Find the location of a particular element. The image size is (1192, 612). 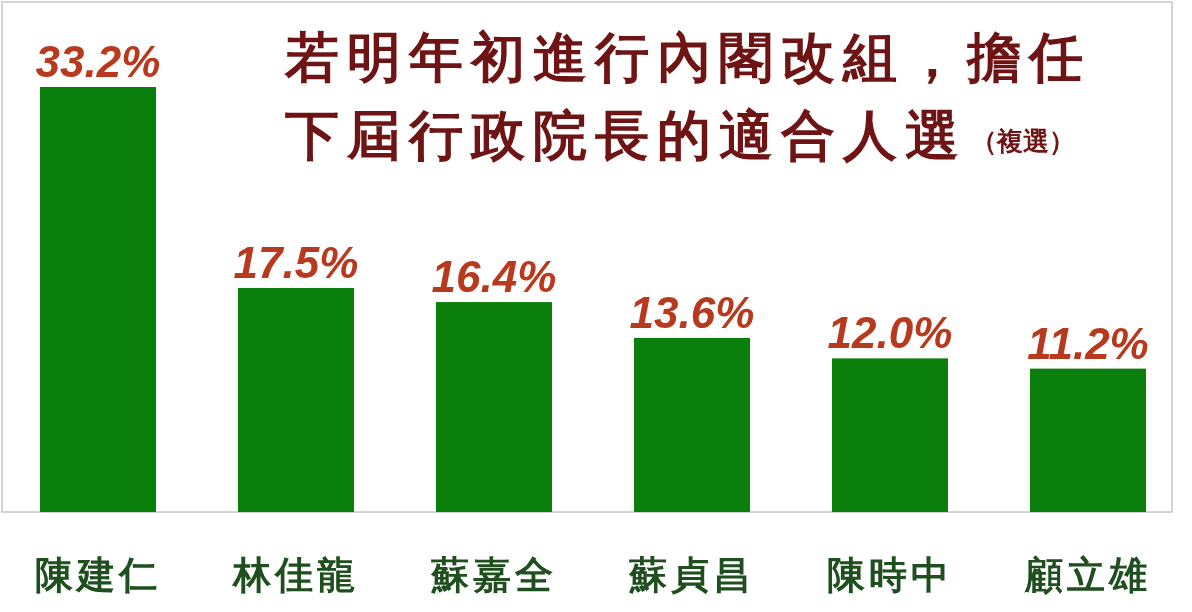

x-tick-label: 蘇嘉全 is located at coordinates (494, 574).